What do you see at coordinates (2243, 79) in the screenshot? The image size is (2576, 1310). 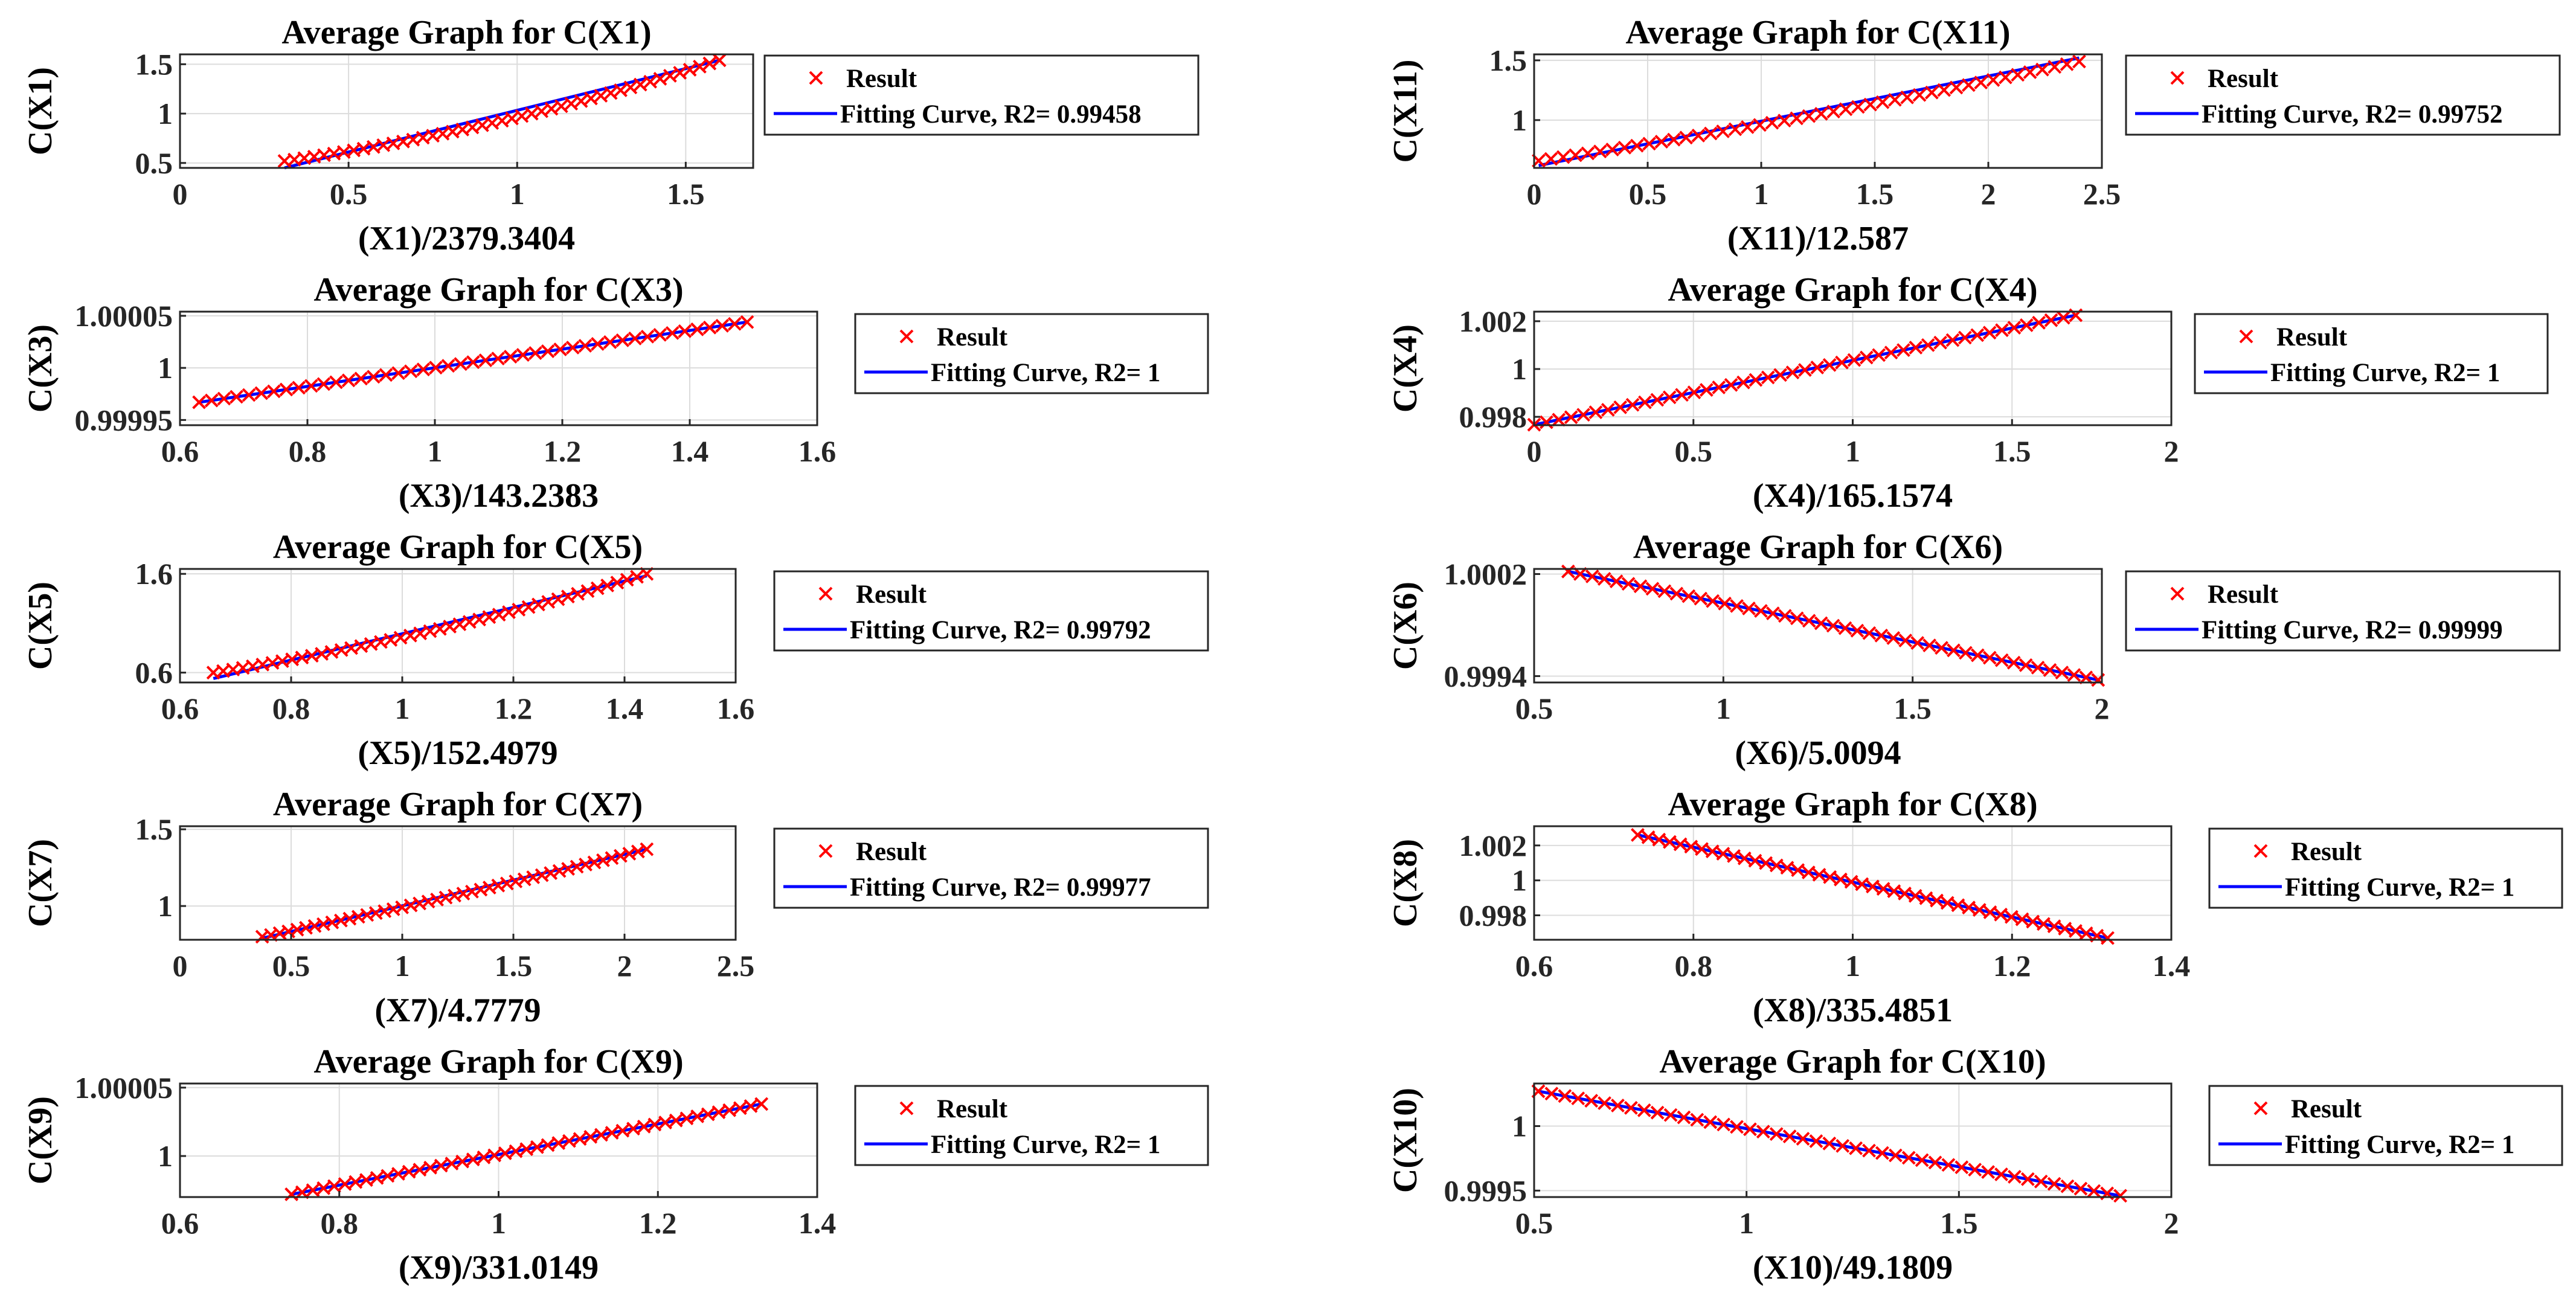 I see `chart-x11-legend-result-label: Result` at bounding box center [2243, 79].